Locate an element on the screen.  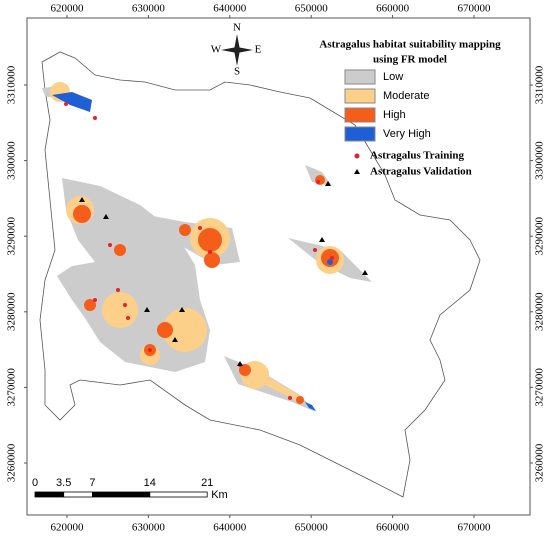
legend-label: Low is located at coordinates (393, 77).